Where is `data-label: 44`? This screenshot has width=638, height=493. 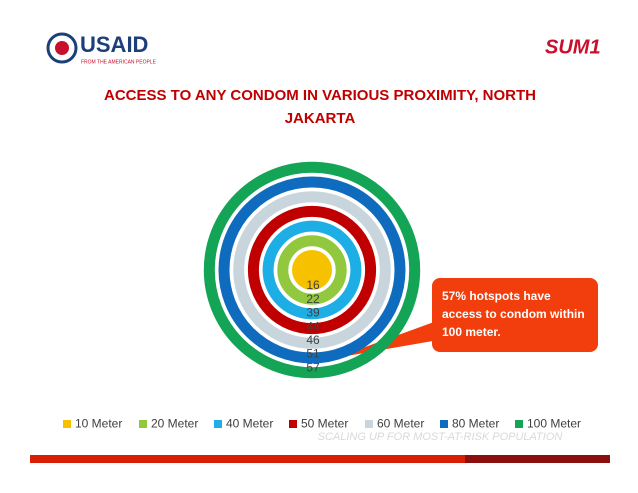 data-label: 44 is located at coordinates (313, 326).